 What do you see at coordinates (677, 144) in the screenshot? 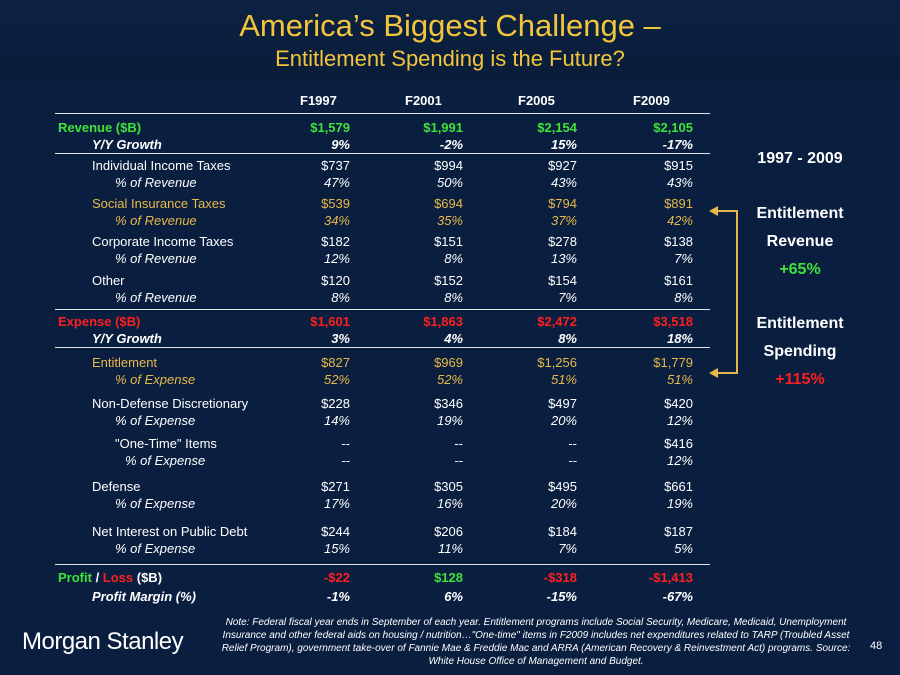
I see `cell: -17%` at bounding box center [677, 144].